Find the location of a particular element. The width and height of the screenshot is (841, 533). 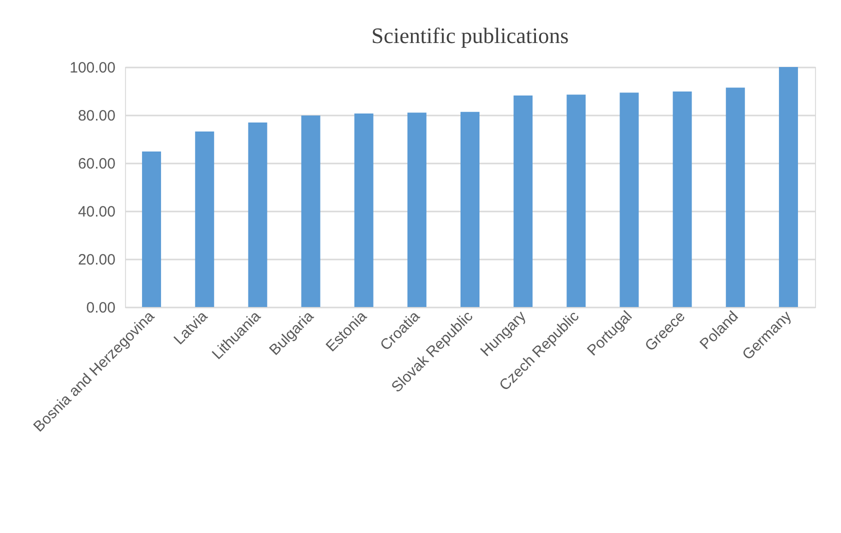

y-tick-label: 40.00 is located at coordinates (97, 212).